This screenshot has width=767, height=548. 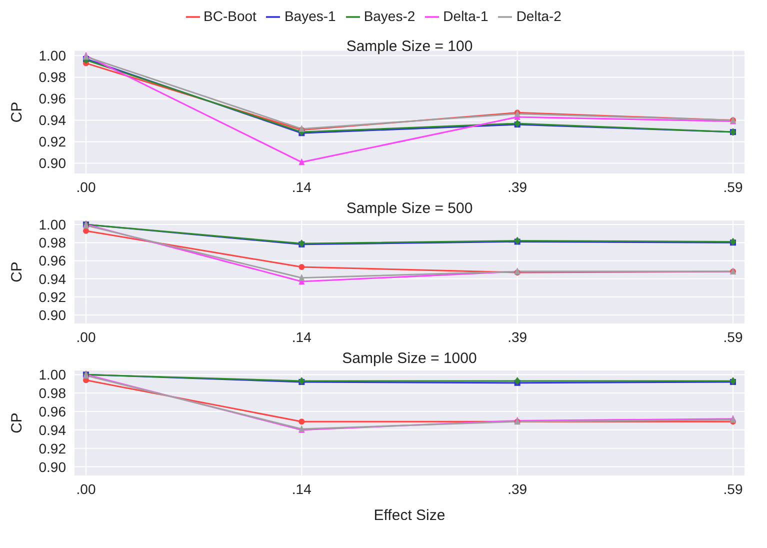 What do you see at coordinates (230, 16) in the screenshot?
I see `legend-label: BC-Boot` at bounding box center [230, 16].